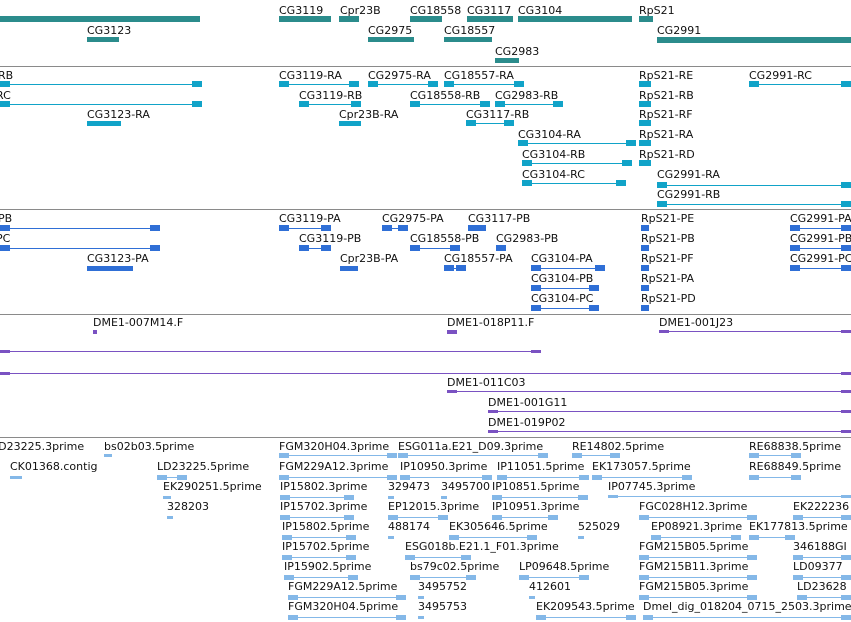 The image size is (851, 622). What do you see at coordinates (310, 75) in the screenshot?
I see `feature-label: CG3119-RA` at bounding box center [310, 75].